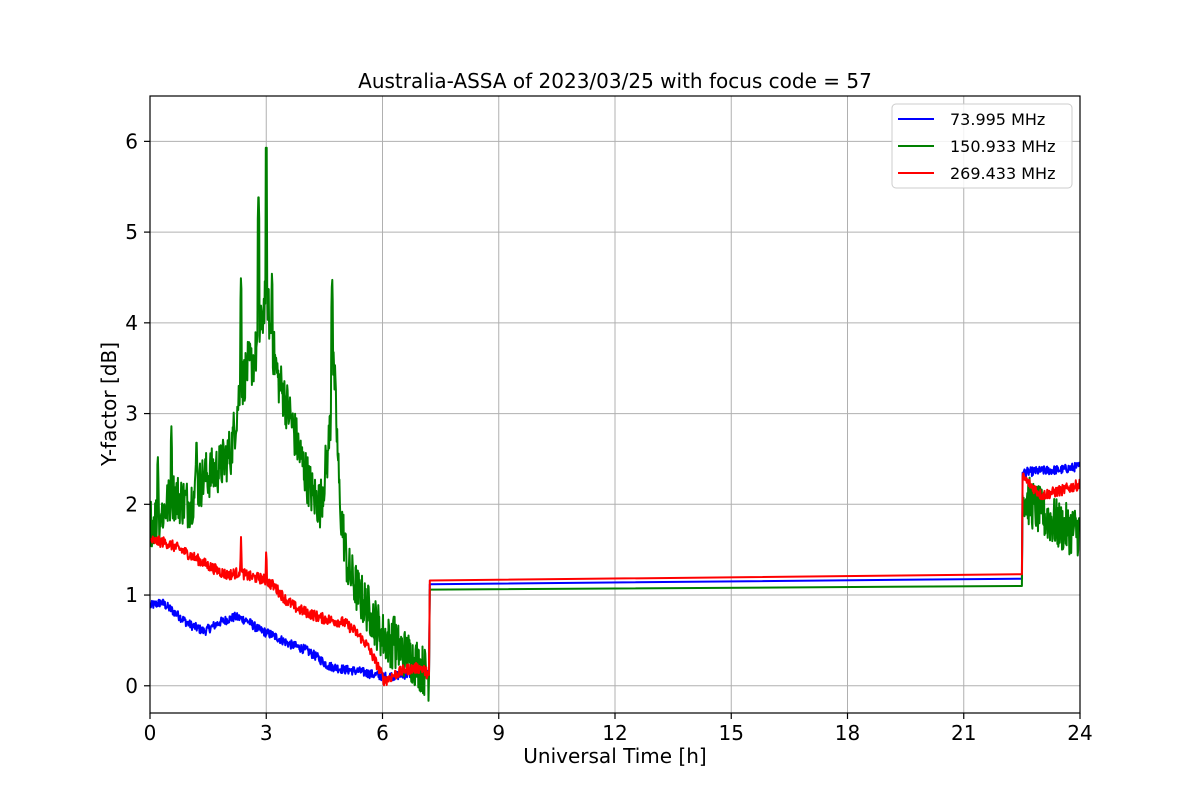  Describe the element at coordinates (614, 733) in the screenshot. I see `x-tick-label: 12` at that location.